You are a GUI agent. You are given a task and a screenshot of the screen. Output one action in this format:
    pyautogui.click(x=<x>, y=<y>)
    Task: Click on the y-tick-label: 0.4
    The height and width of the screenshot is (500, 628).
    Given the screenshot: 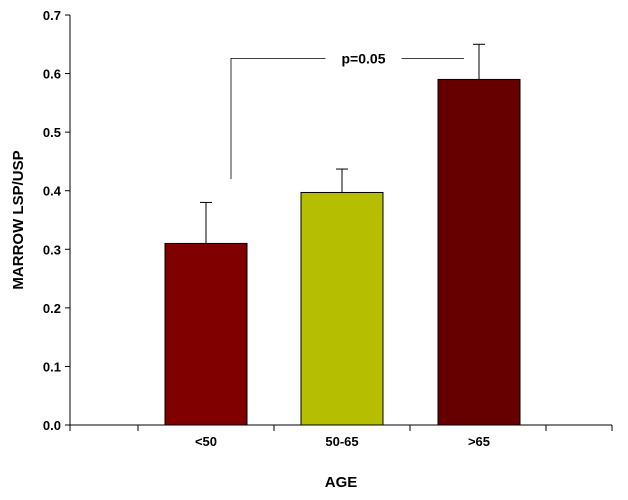 What is the action you would take?
    pyautogui.click(x=52, y=191)
    